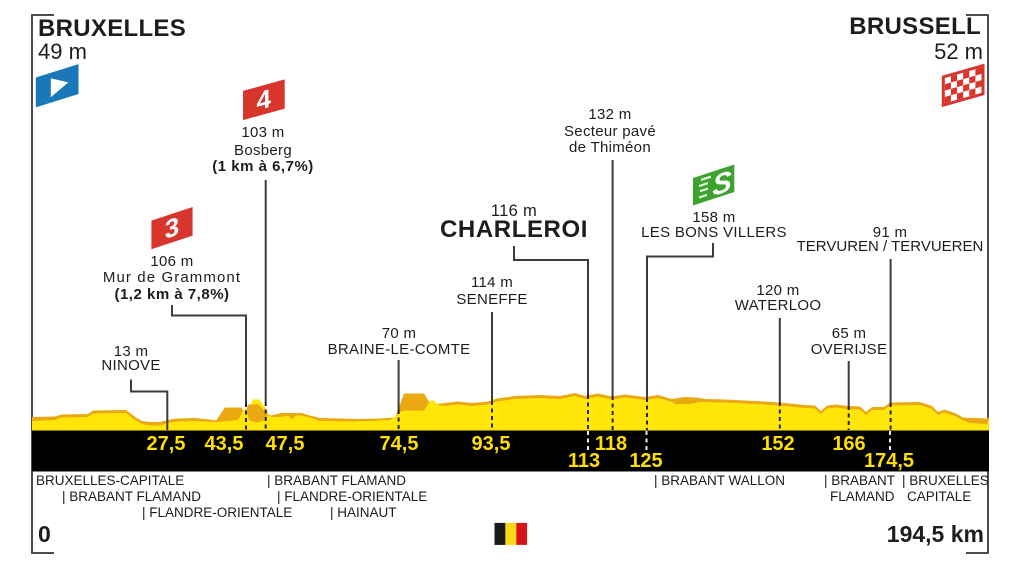 This screenshot has width=1024, height=575. Describe the element at coordinates (721, 183) in the screenshot. I see `svg-text: S` at that location.